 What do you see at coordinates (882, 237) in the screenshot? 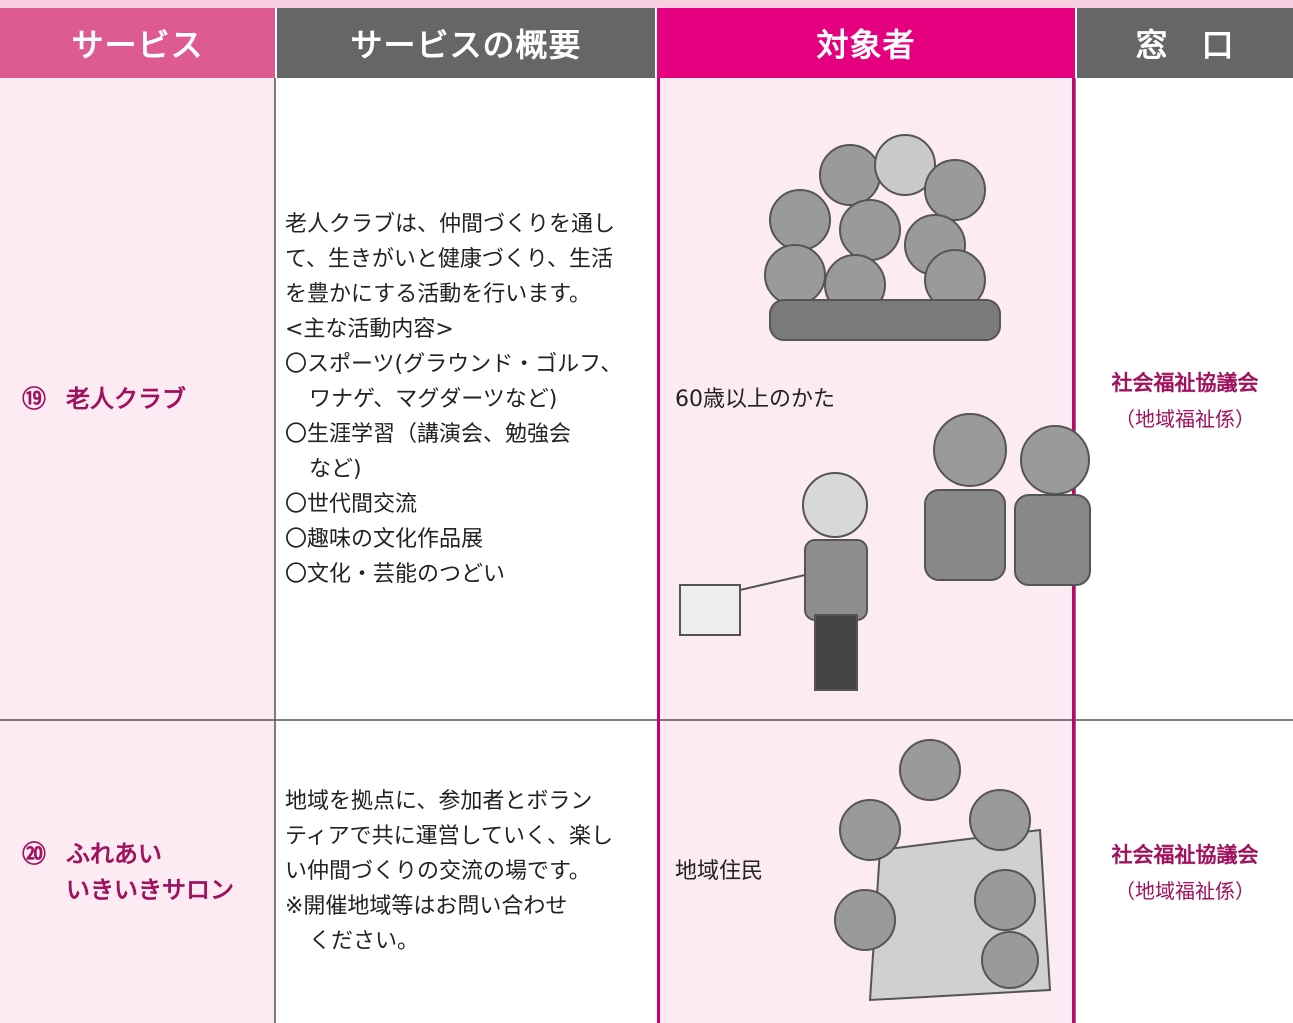
I see `illustration-crowd` at bounding box center [882, 237].